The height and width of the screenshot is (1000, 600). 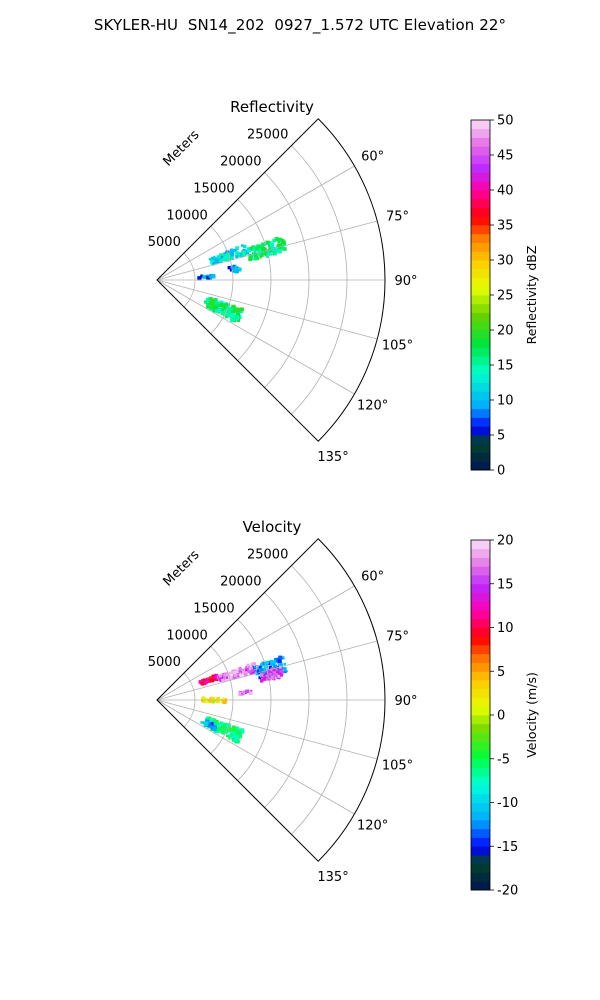 I want to click on velocity-azimuth-tick-label: 120°, so click(x=372, y=826).